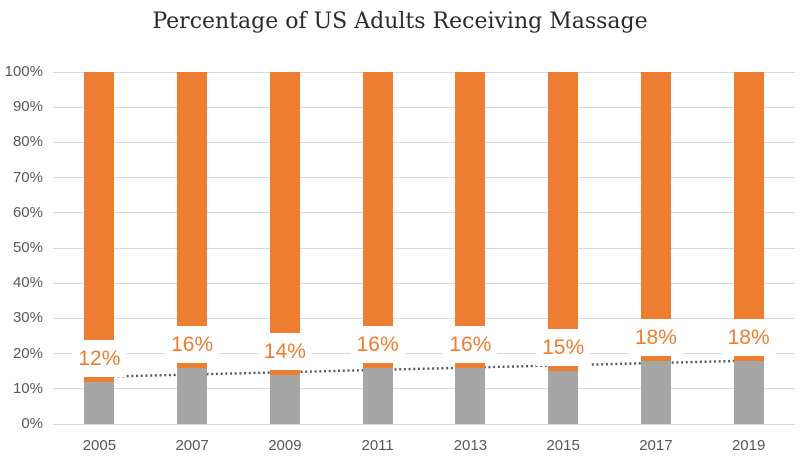  I want to click on data-label-2007: 16%, so click(192, 344).